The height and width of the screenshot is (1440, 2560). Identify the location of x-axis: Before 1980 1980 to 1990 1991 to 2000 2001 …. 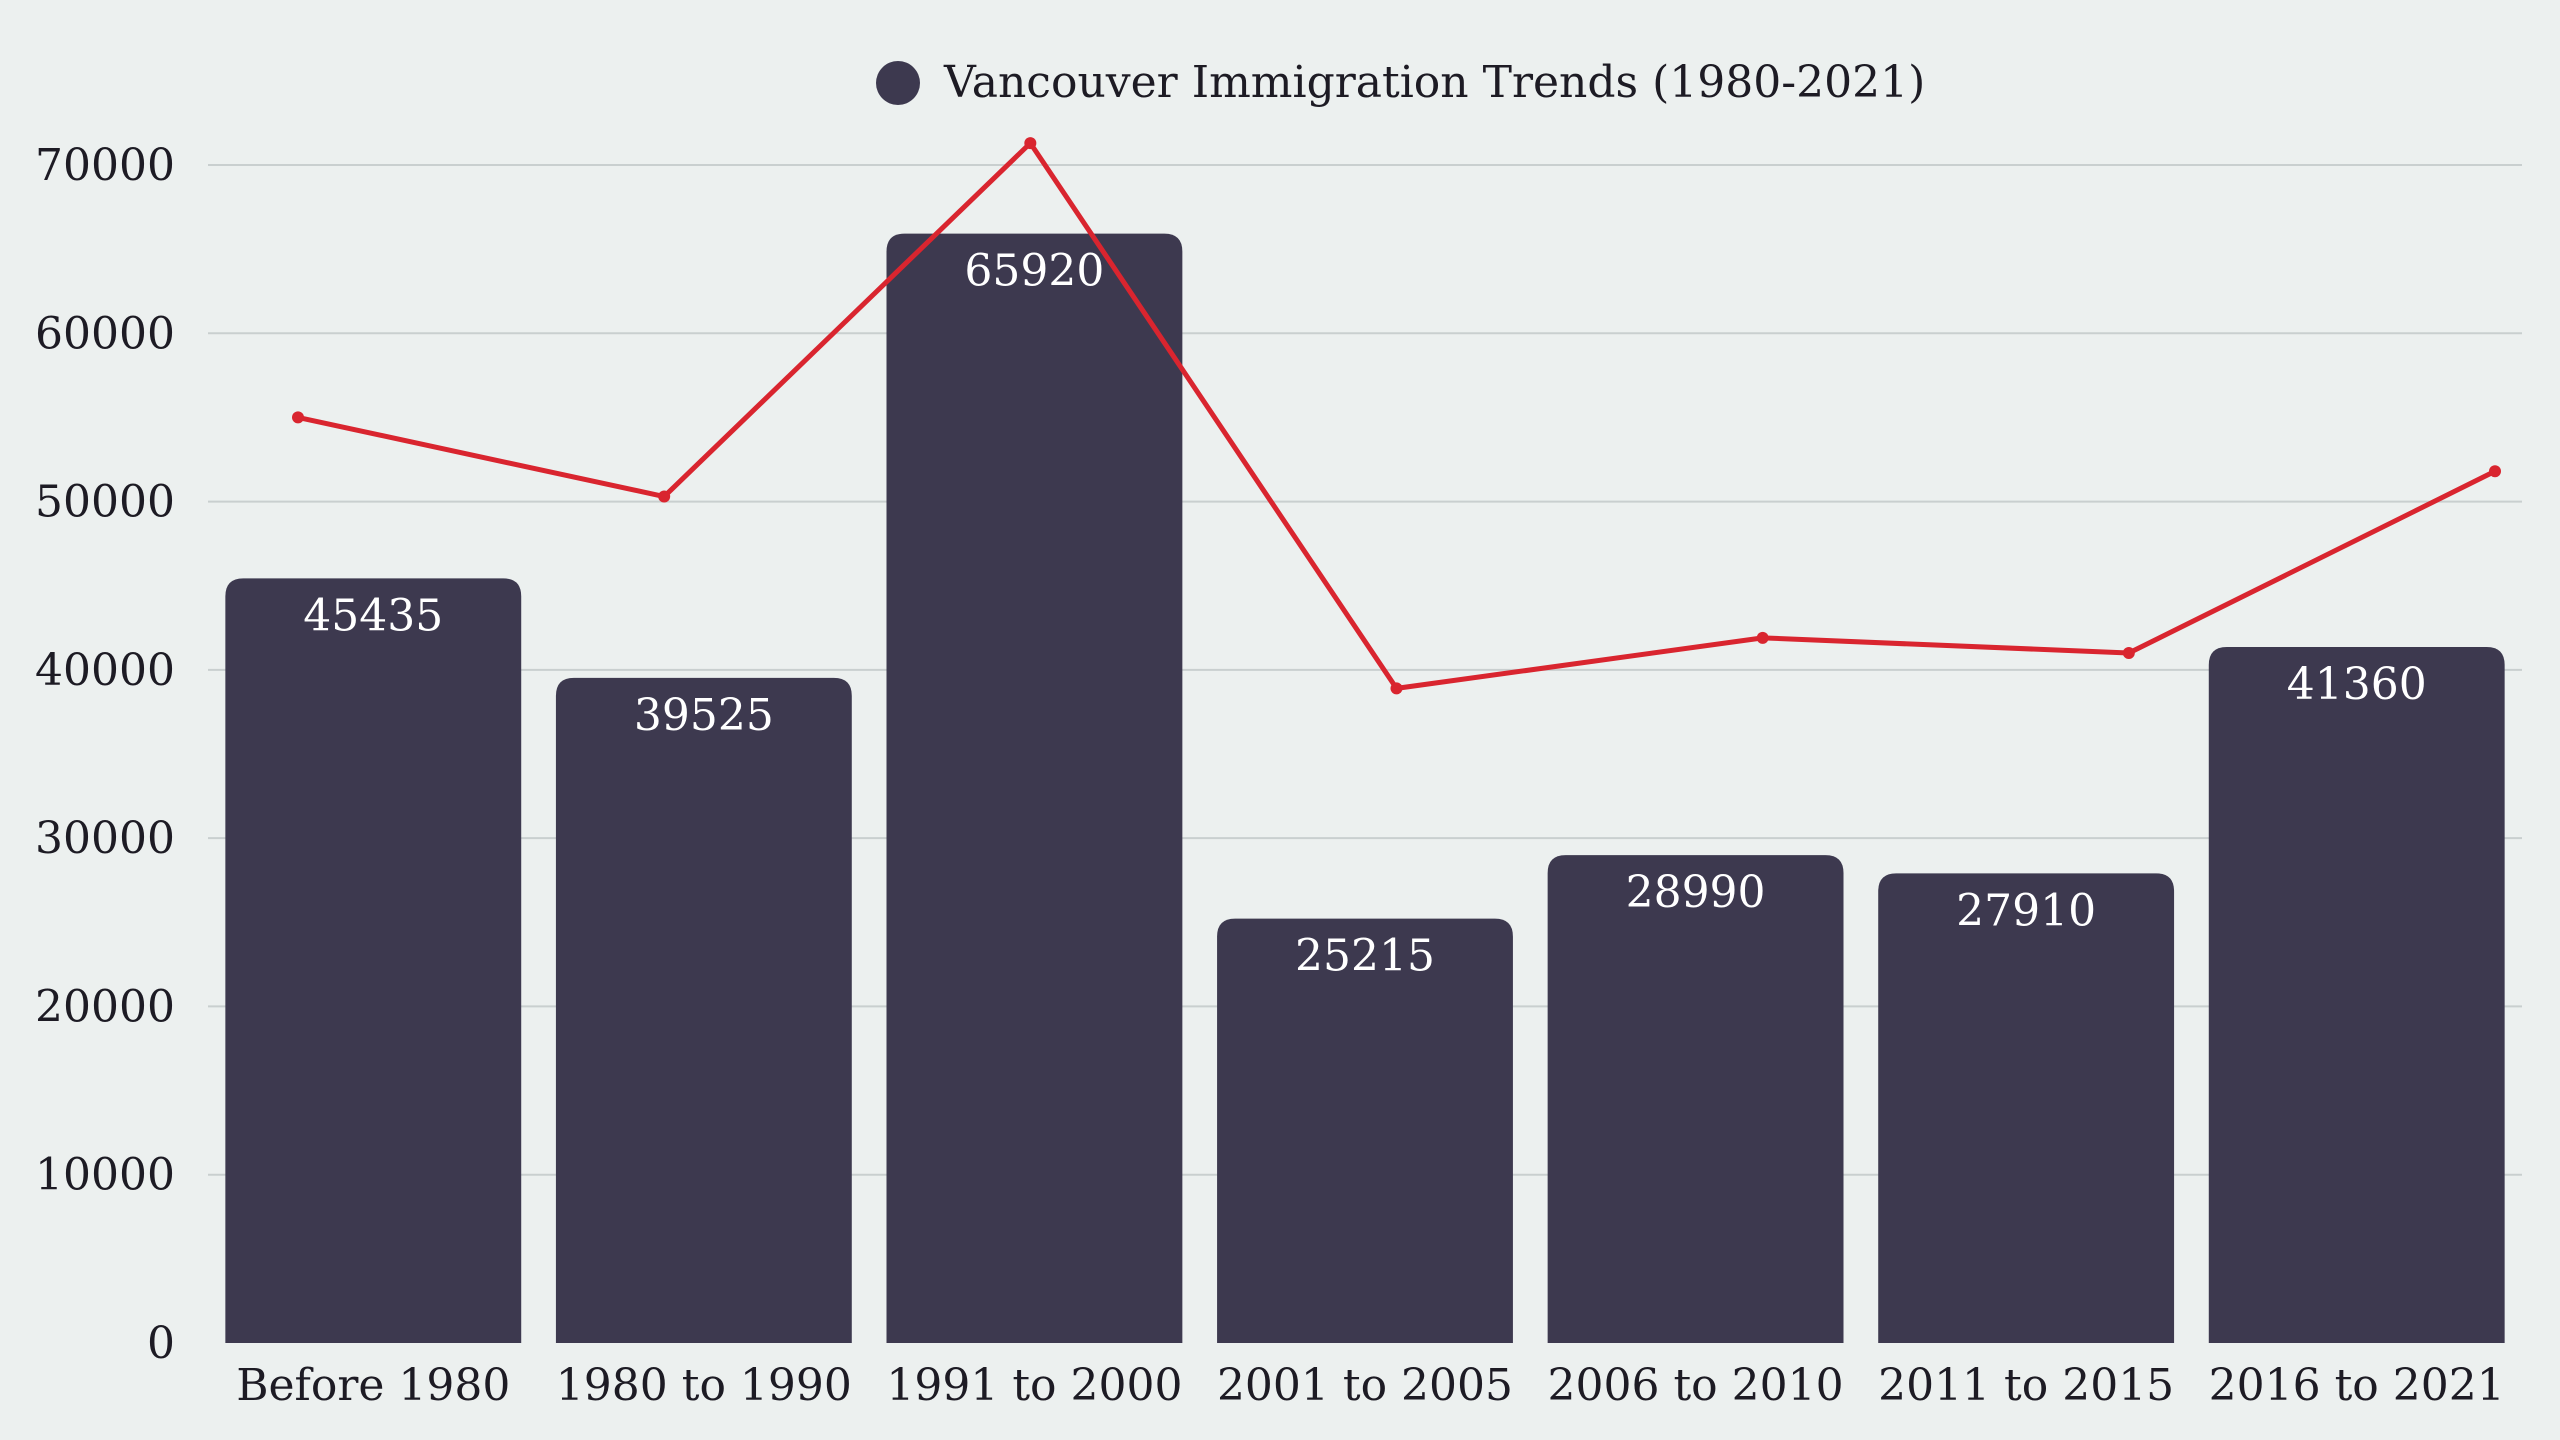
(1370, 1385).